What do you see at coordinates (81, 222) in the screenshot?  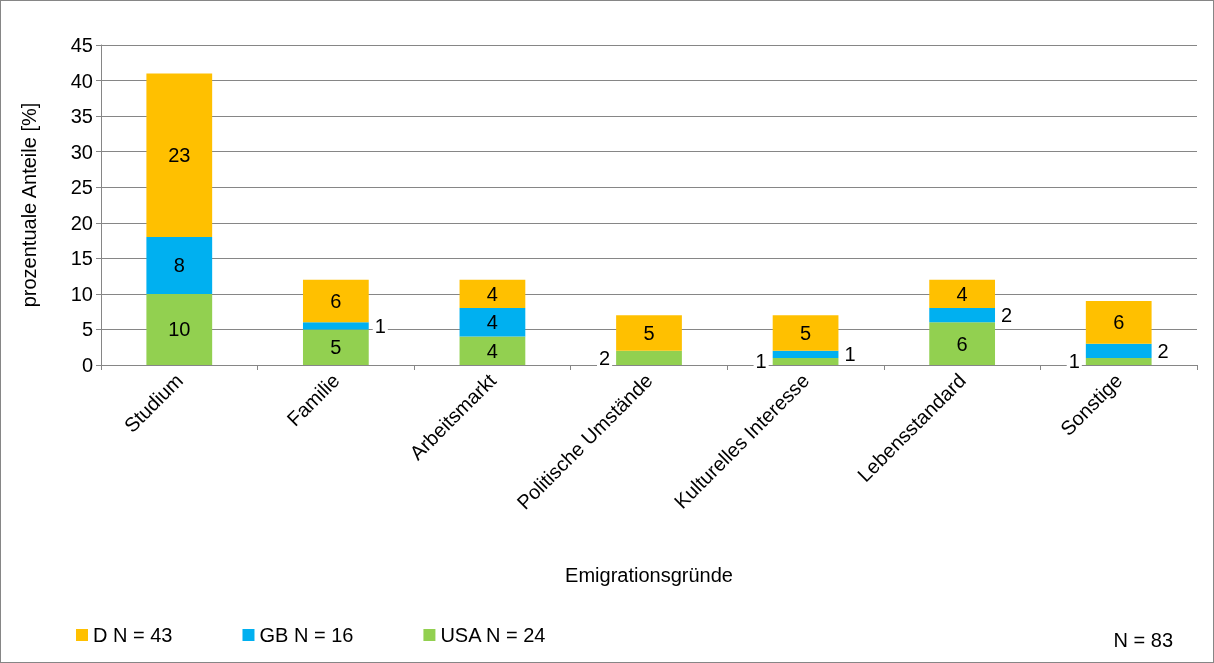 I see `y-tick-label: 20` at bounding box center [81, 222].